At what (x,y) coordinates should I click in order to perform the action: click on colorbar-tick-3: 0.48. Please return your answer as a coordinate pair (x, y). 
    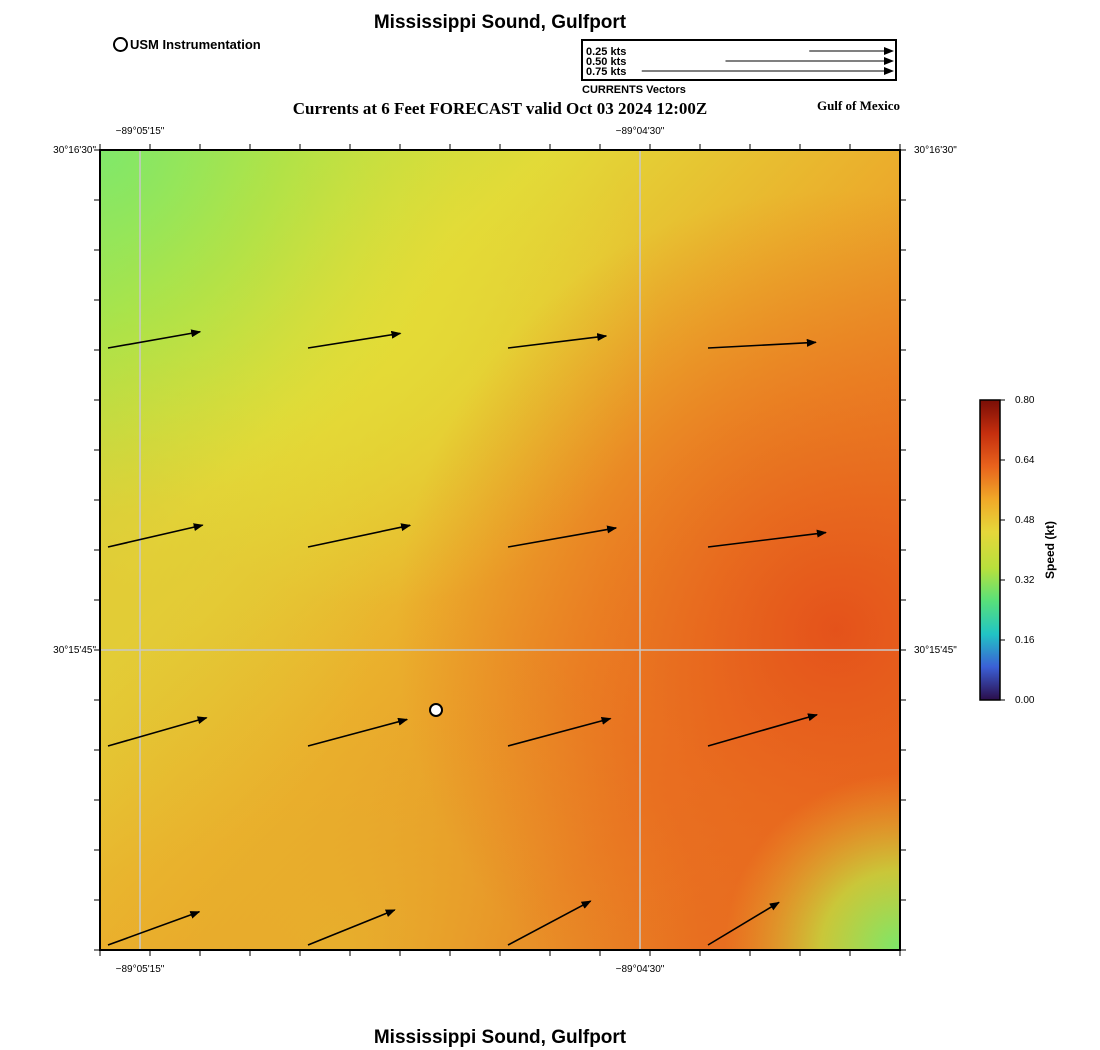
    Looking at the image, I should click on (1025, 520).